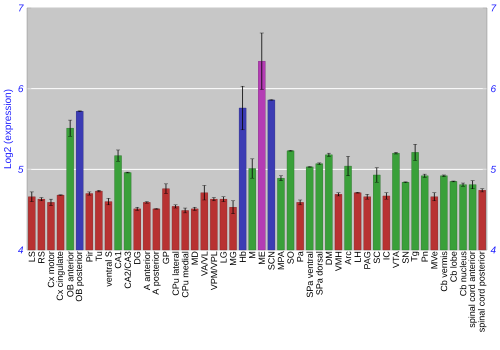 The image size is (500, 350). What do you see at coordinates (127, 270) in the screenshot?
I see `x-tick-label: CA2/CA3` at bounding box center [127, 270].